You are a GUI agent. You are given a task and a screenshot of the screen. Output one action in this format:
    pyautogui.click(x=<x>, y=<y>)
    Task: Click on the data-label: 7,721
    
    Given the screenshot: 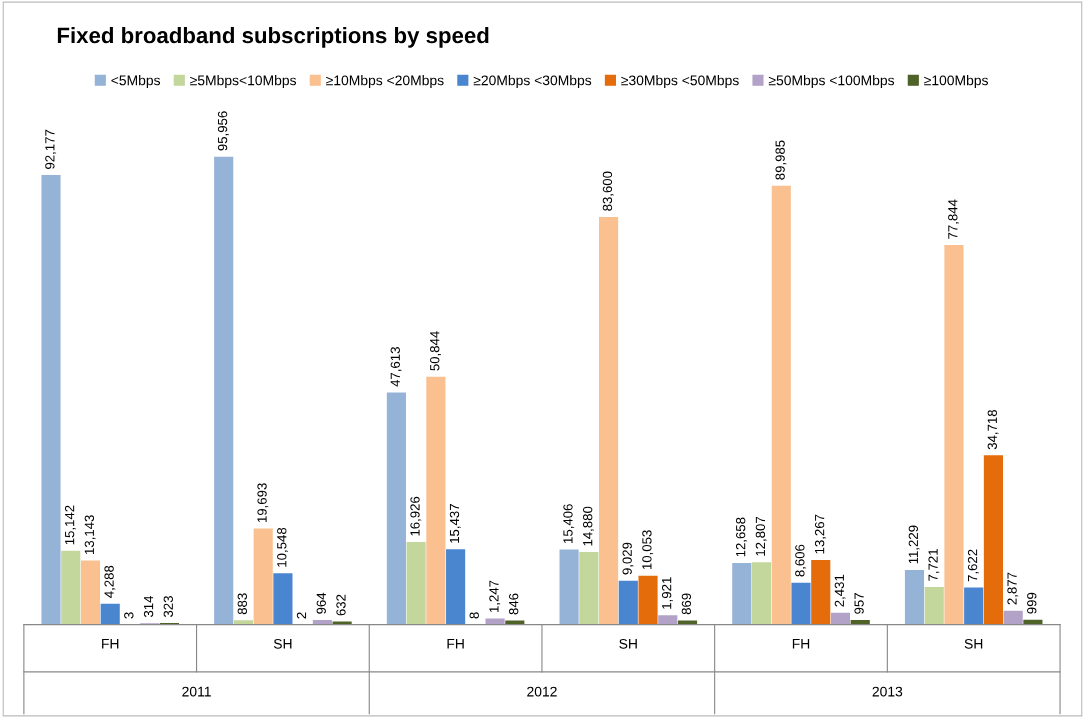 What is the action you would take?
    pyautogui.click(x=934, y=565)
    